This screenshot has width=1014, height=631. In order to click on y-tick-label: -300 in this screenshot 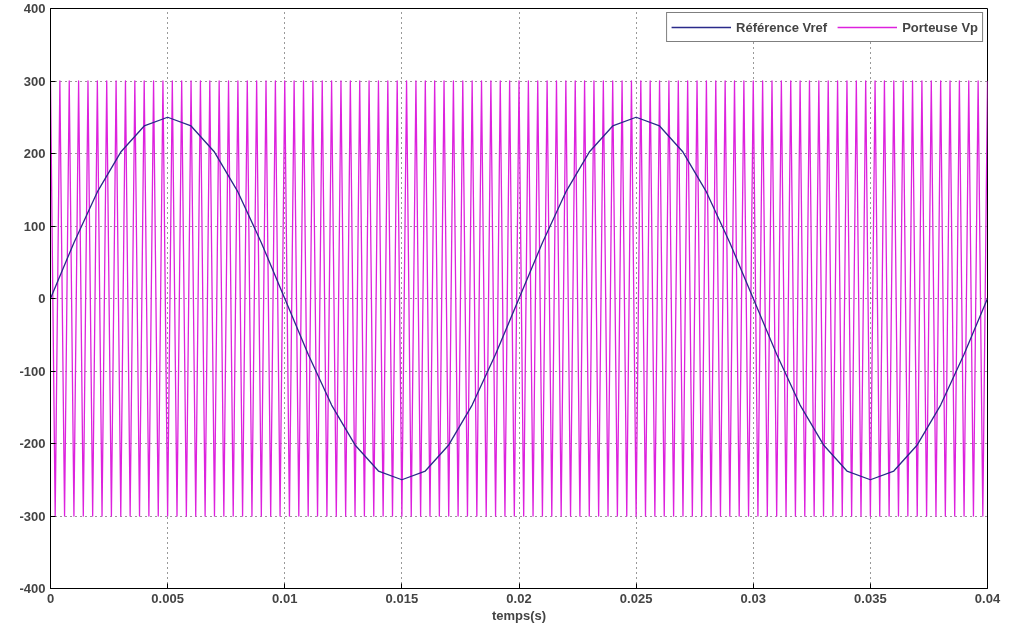, I will do `click(32, 516)`.